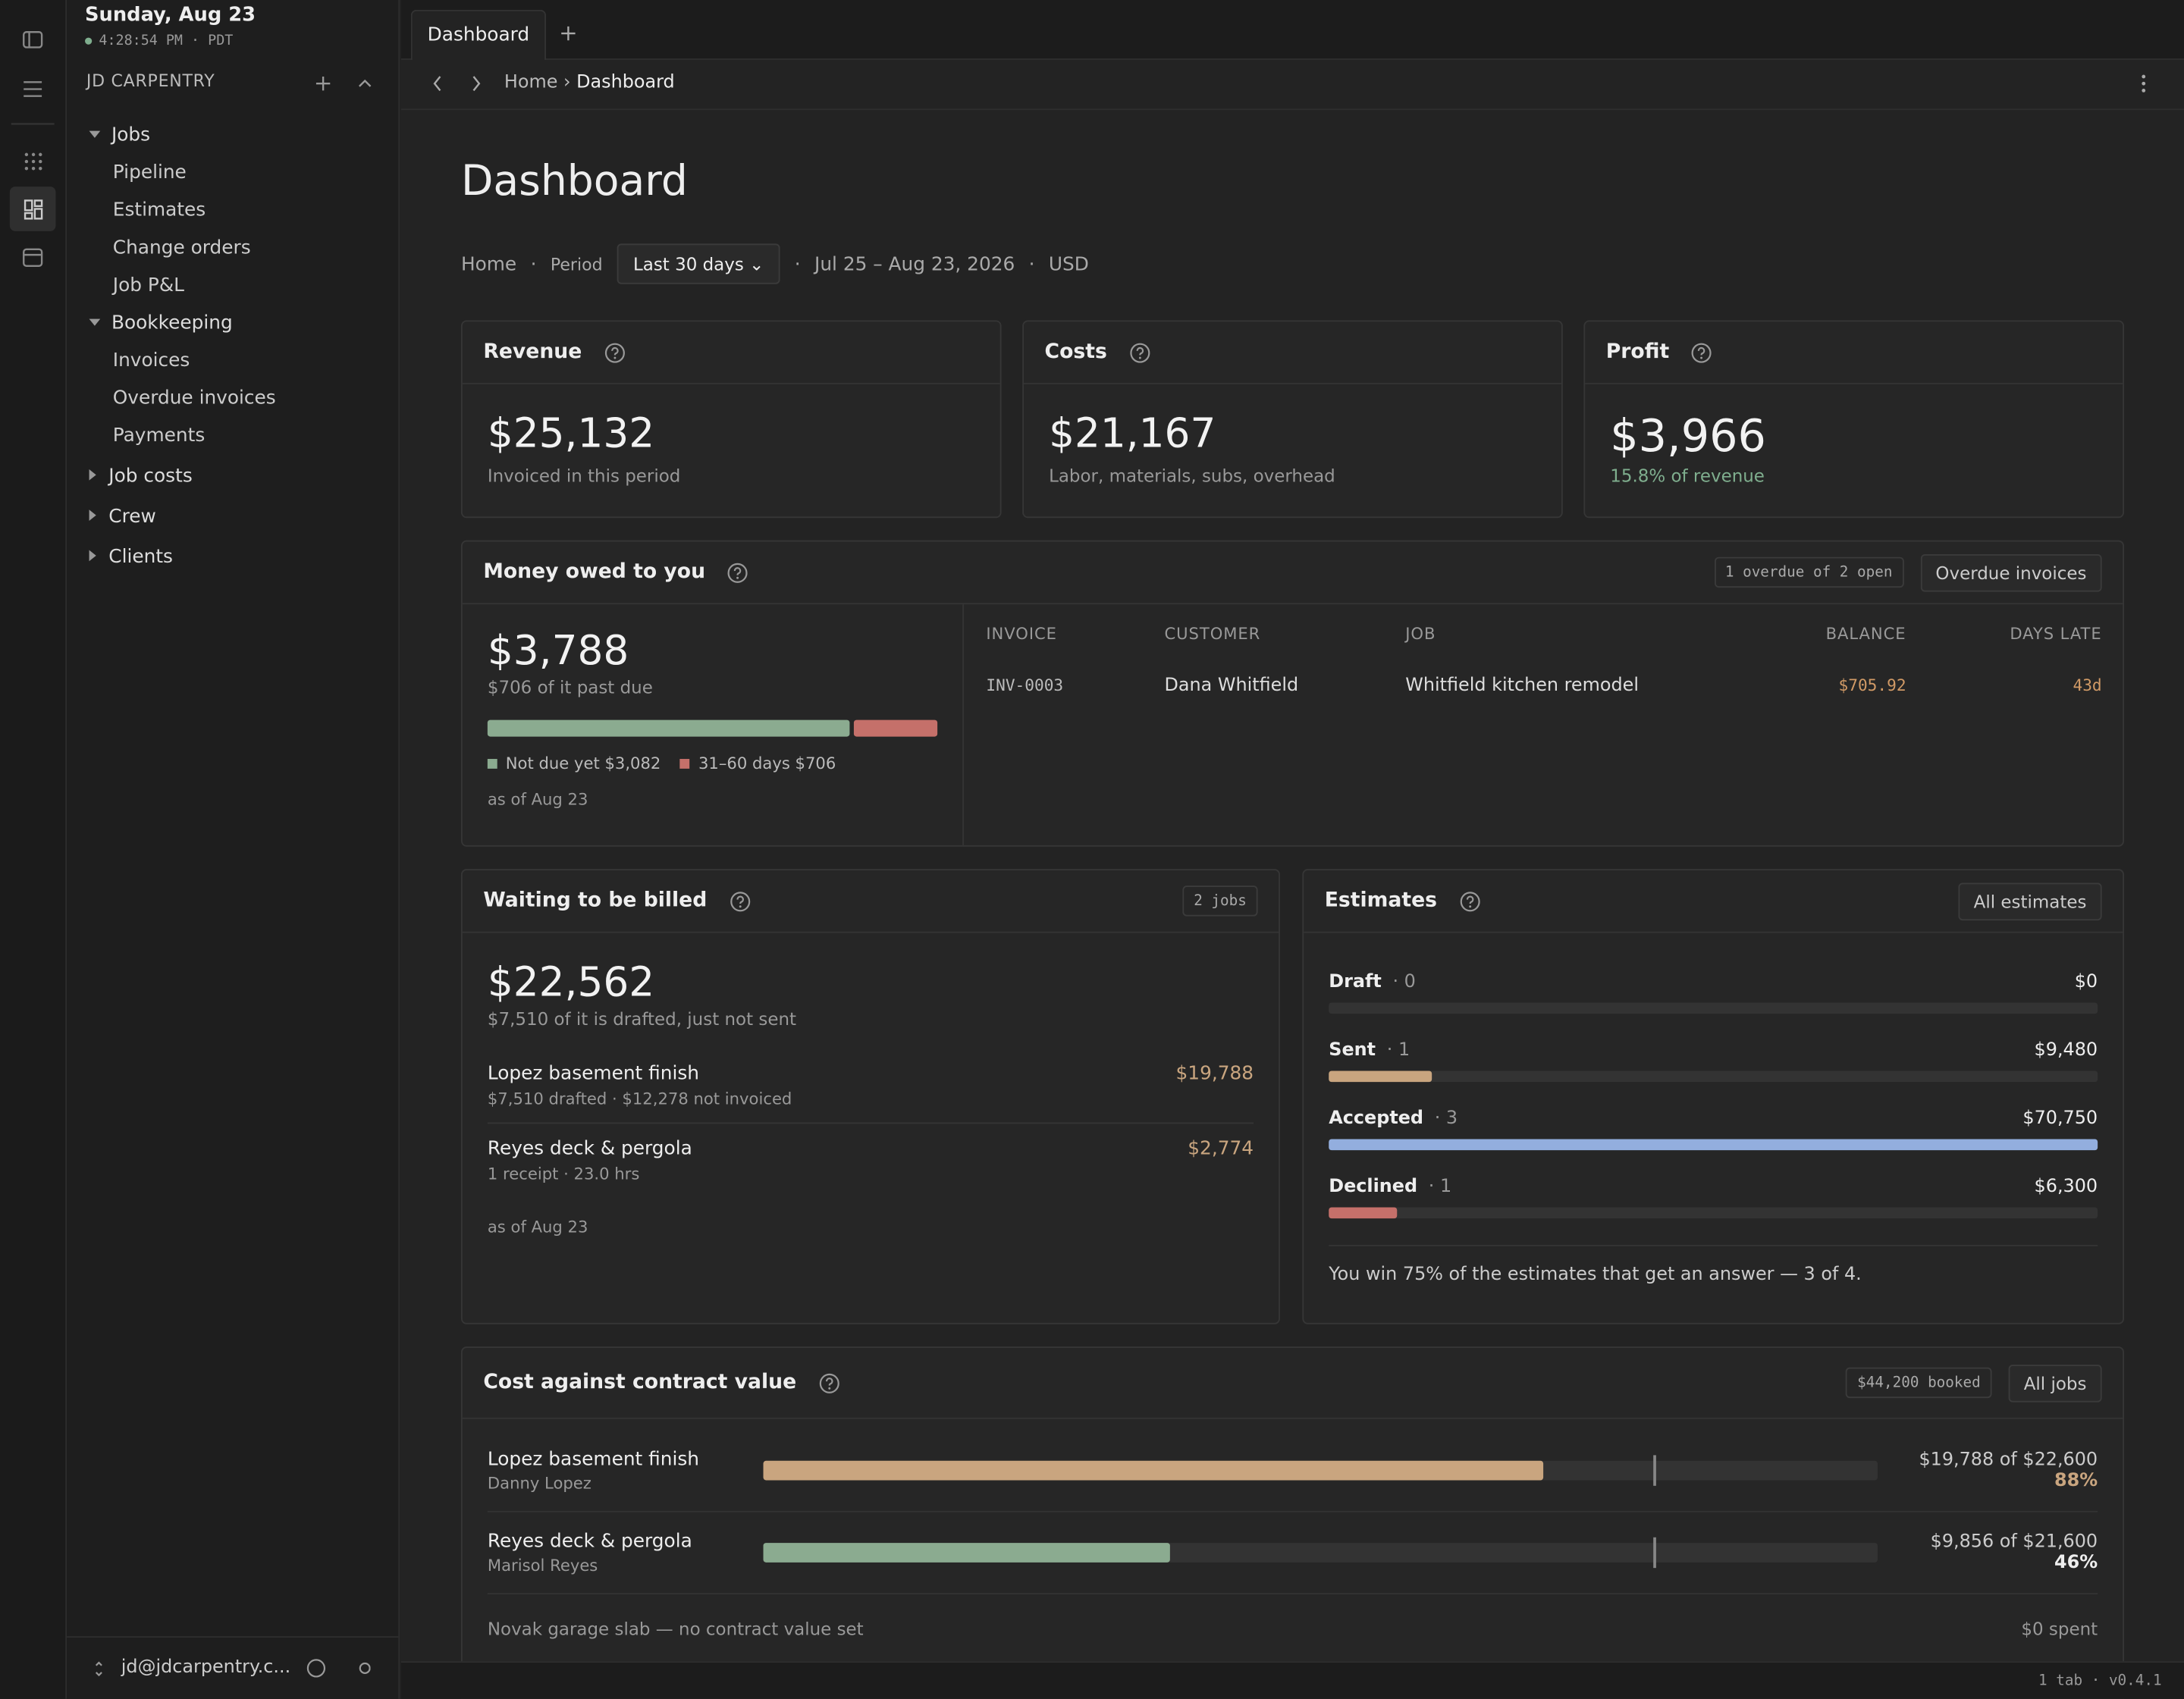 Image resolution: width=2184 pixels, height=1699 pixels. Describe the element at coordinates (170, 15) in the screenshot. I see `date: Sunday, Aug 23` at that location.